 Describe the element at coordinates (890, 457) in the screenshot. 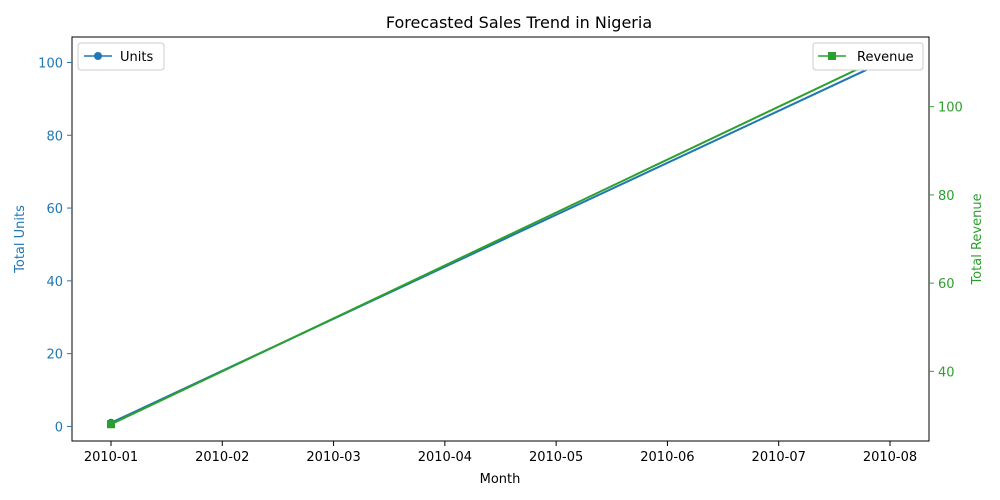

I see `x-tick-label: 2010-08` at that location.